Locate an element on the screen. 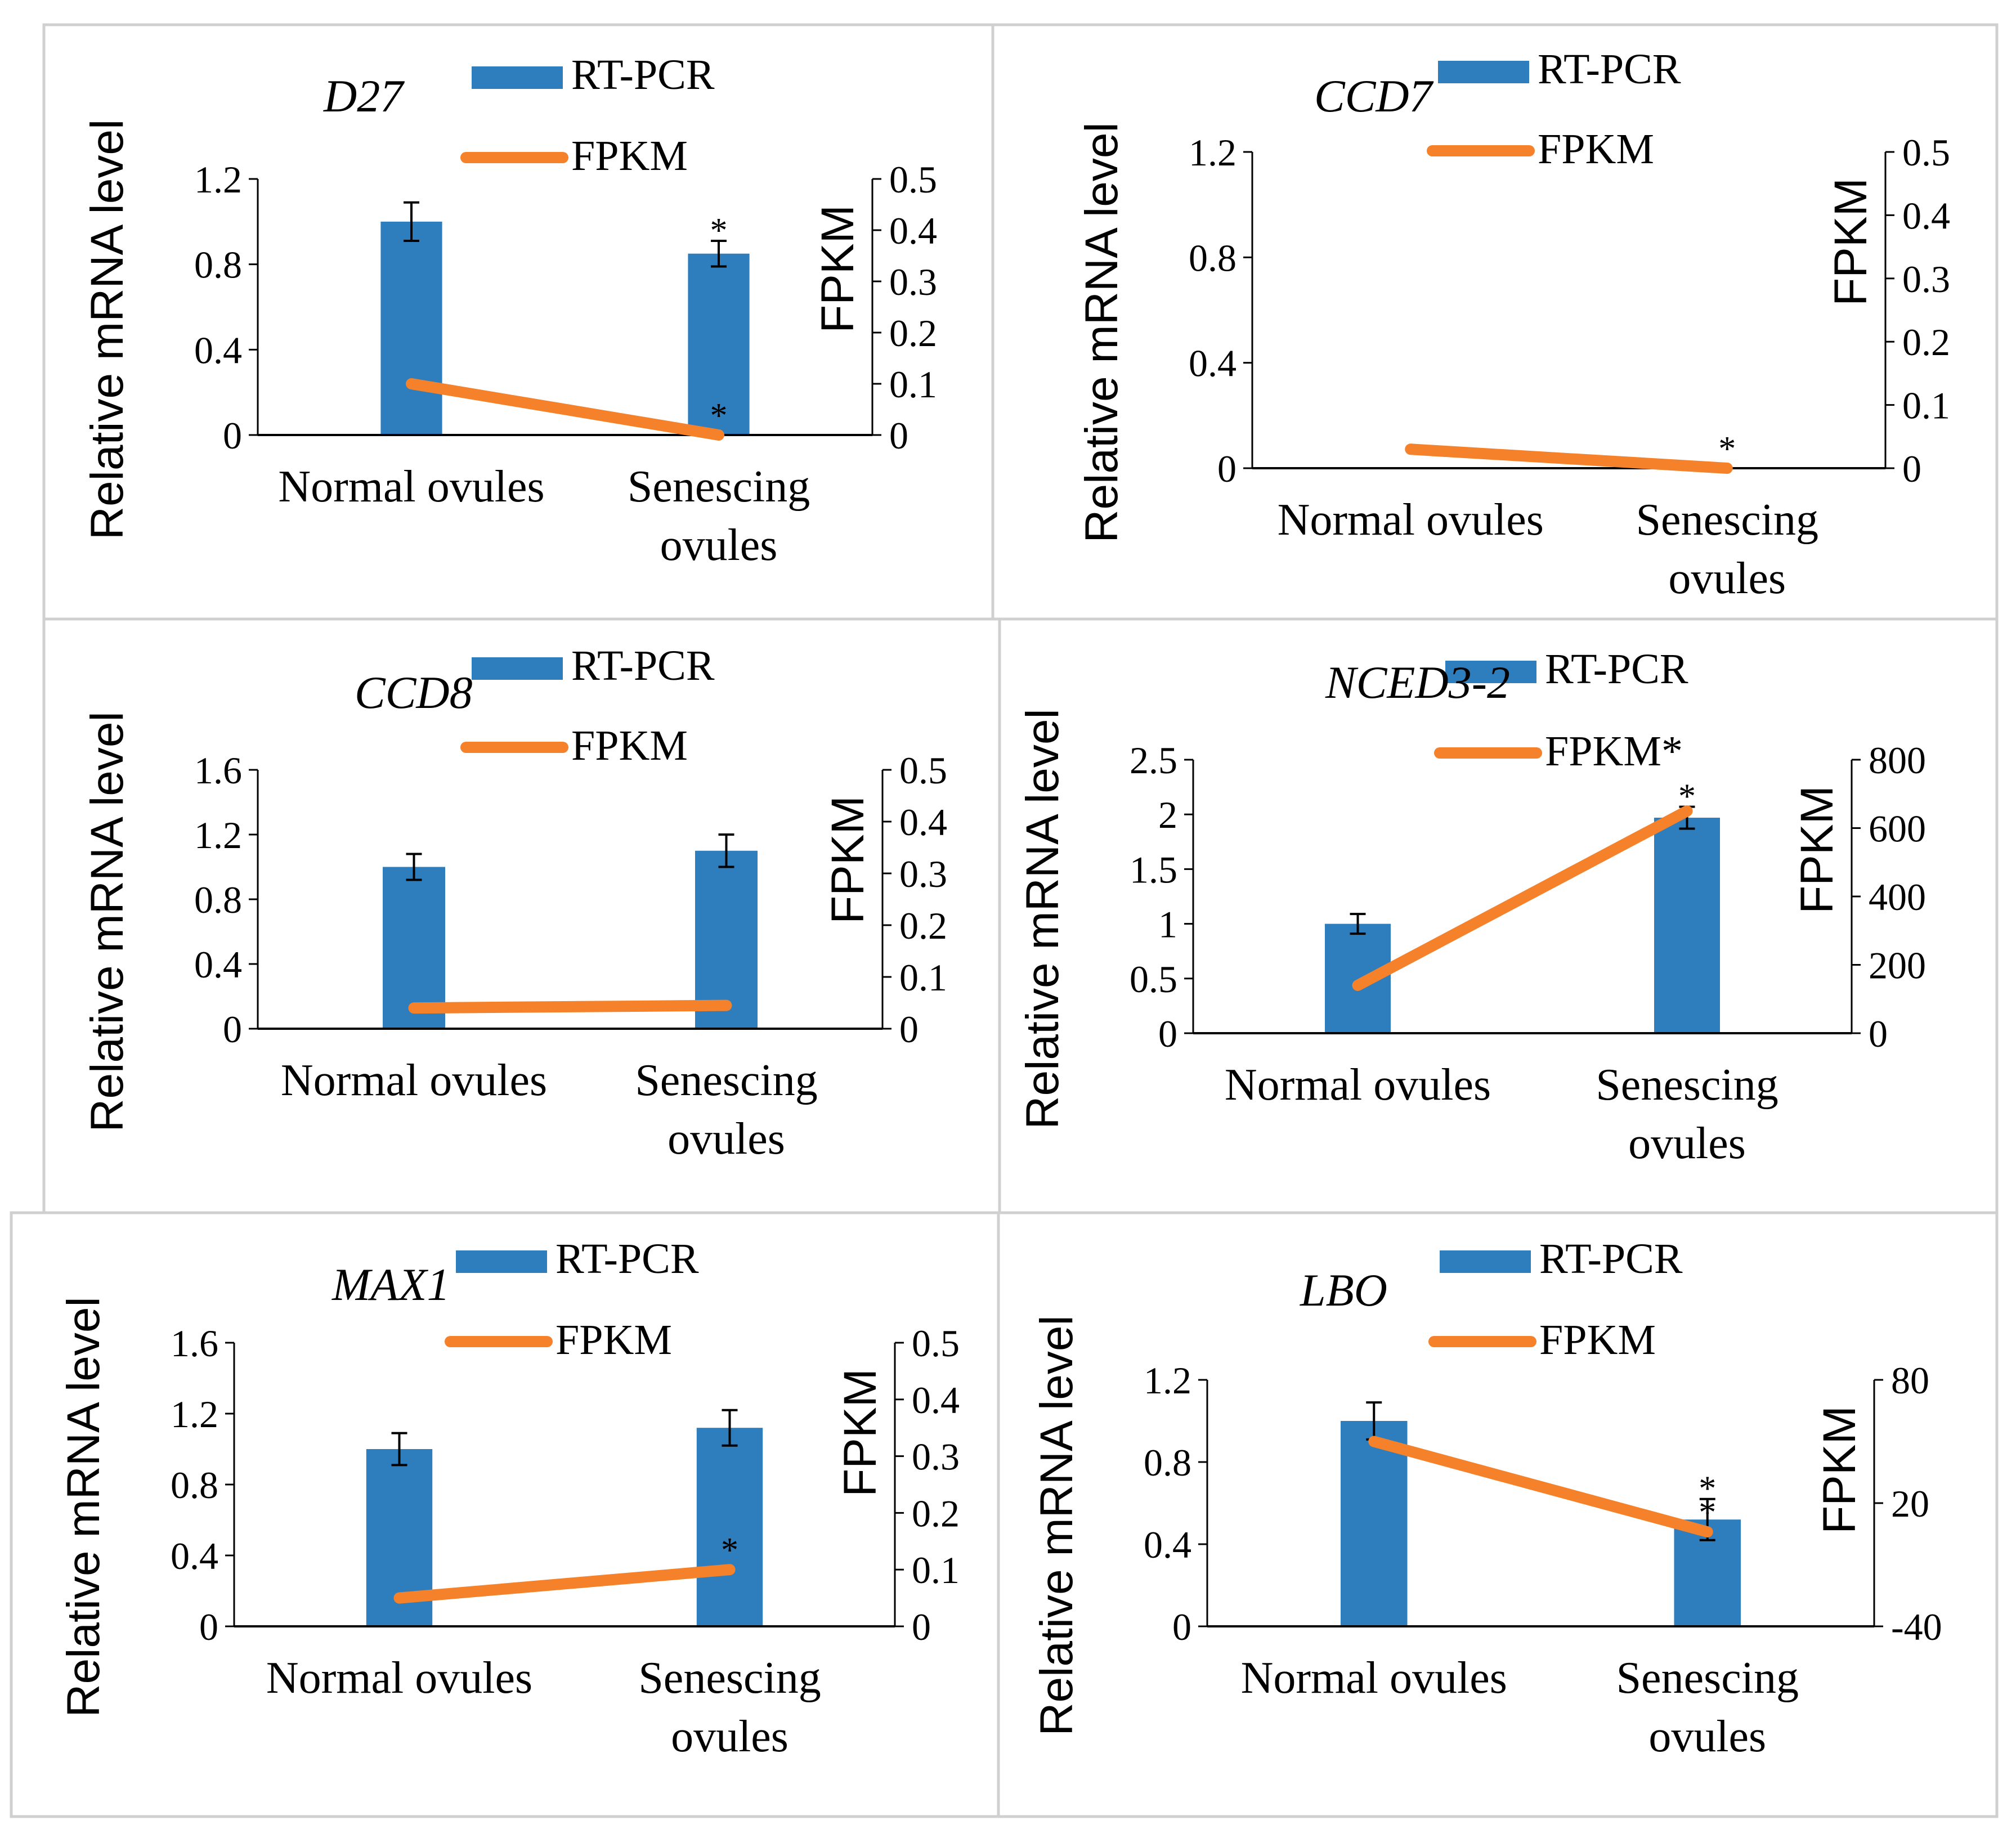 The image size is (2016, 1834). x-category-label: Senescing ovules is located at coordinates (1707, 1707).